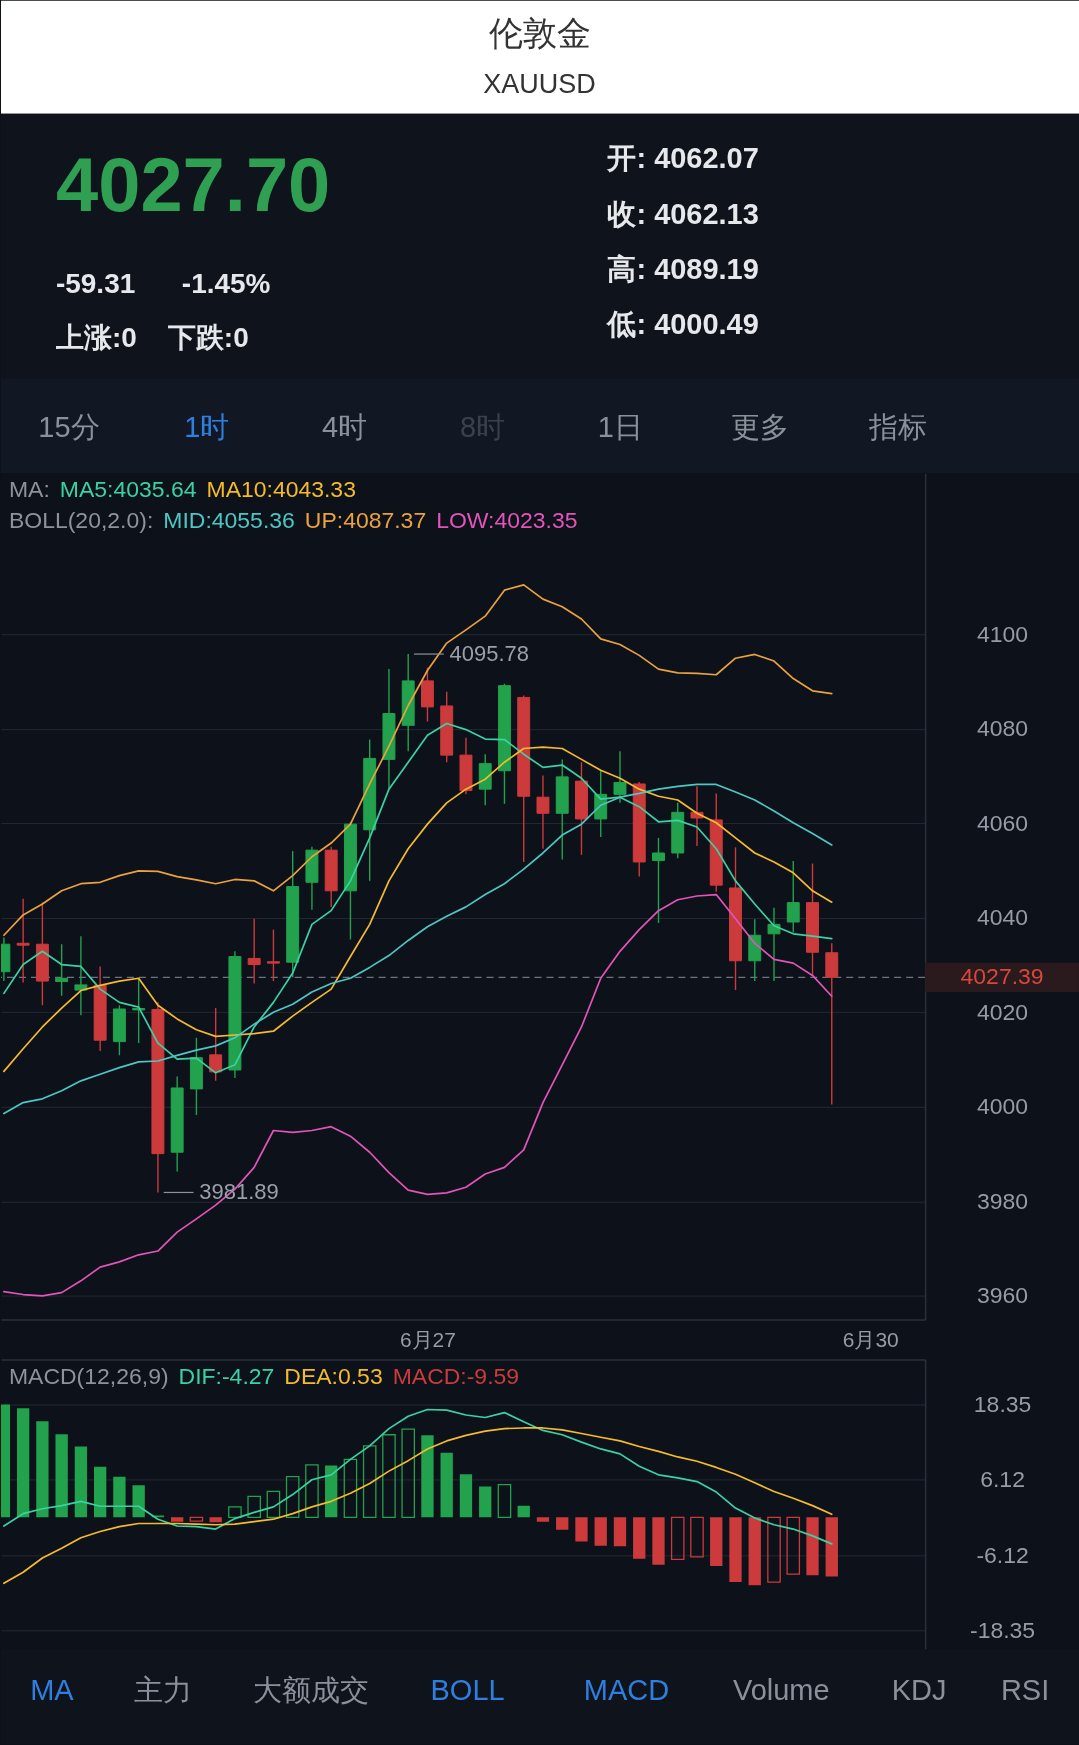  I want to click on text: KDJ, so click(919, 1690).